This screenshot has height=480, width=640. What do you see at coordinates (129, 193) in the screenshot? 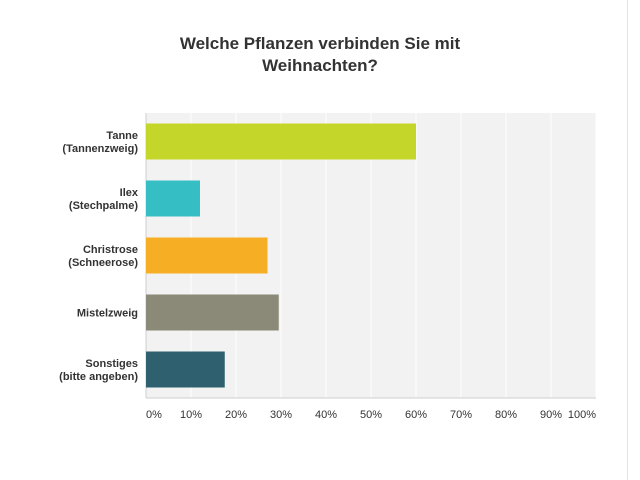
I see `category-label-line: Ilex` at bounding box center [129, 193].